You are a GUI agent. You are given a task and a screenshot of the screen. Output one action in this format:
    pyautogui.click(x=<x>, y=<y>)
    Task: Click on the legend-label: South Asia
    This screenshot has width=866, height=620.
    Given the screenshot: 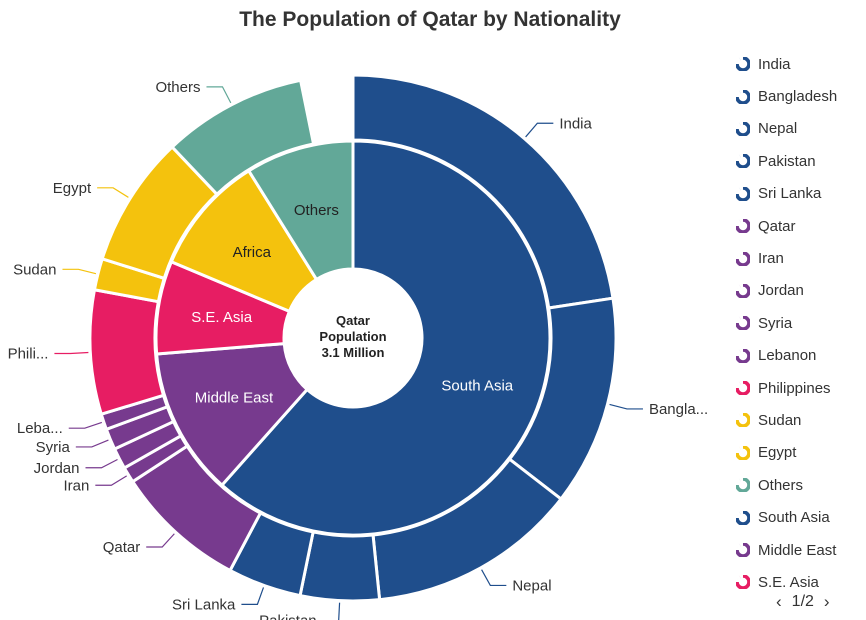 What is the action you would take?
    pyautogui.click(x=794, y=518)
    